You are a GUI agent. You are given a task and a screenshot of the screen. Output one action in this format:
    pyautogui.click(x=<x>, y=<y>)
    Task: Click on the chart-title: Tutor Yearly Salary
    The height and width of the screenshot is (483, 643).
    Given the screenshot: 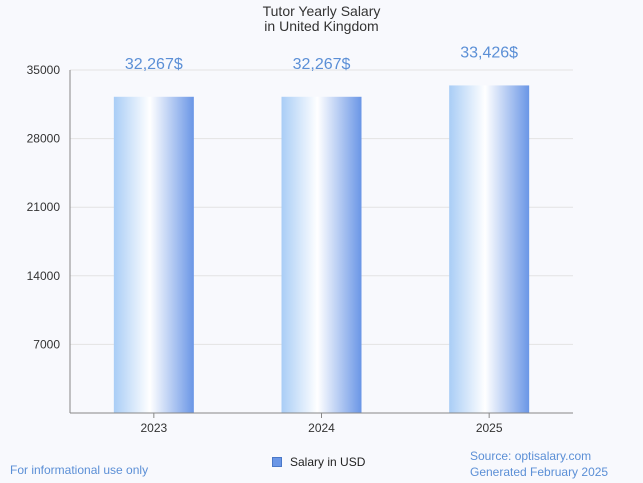 What is the action you would take?
    pyautogui.click(x=321, y=11)
    